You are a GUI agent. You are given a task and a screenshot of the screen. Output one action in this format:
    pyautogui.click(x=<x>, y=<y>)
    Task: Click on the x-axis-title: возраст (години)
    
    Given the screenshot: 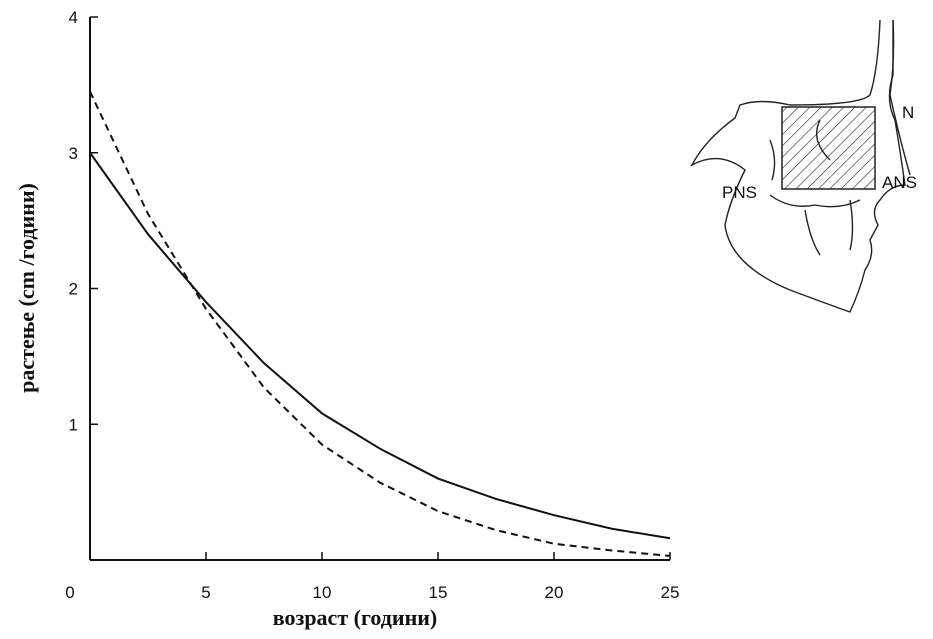 What is the action you would take?
    pyautogui.click(x=355, y=617)
    